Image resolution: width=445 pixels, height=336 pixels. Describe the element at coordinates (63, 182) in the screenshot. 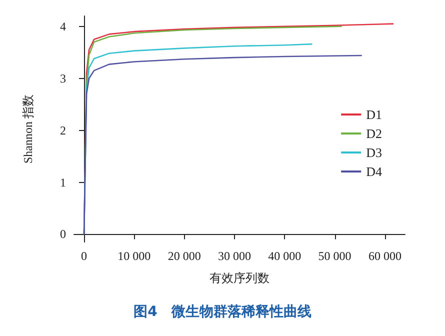

I see `y-tick-label: 1` at that location.